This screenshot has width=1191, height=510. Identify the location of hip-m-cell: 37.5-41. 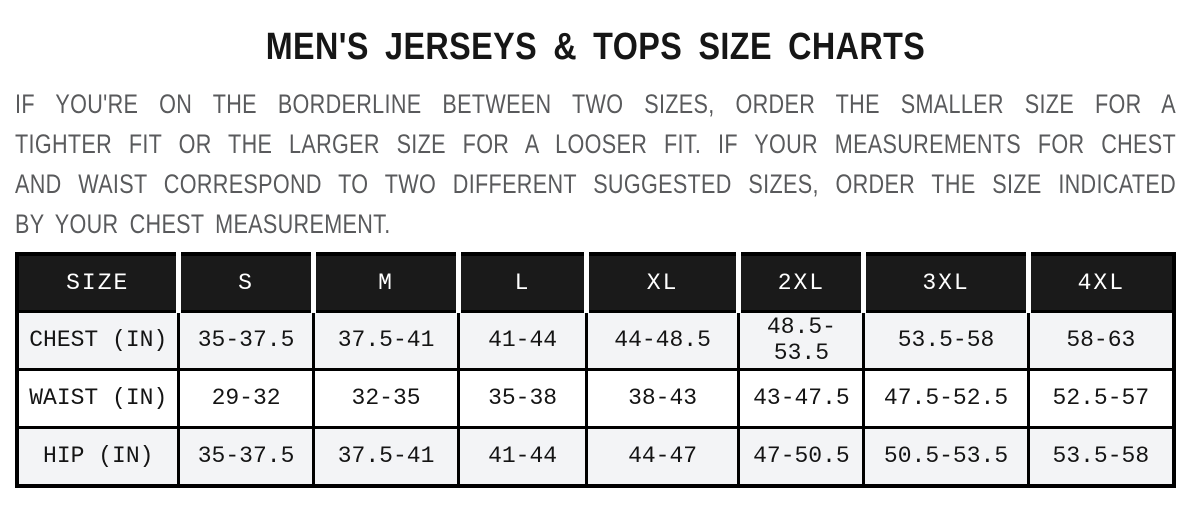
(386, 456).